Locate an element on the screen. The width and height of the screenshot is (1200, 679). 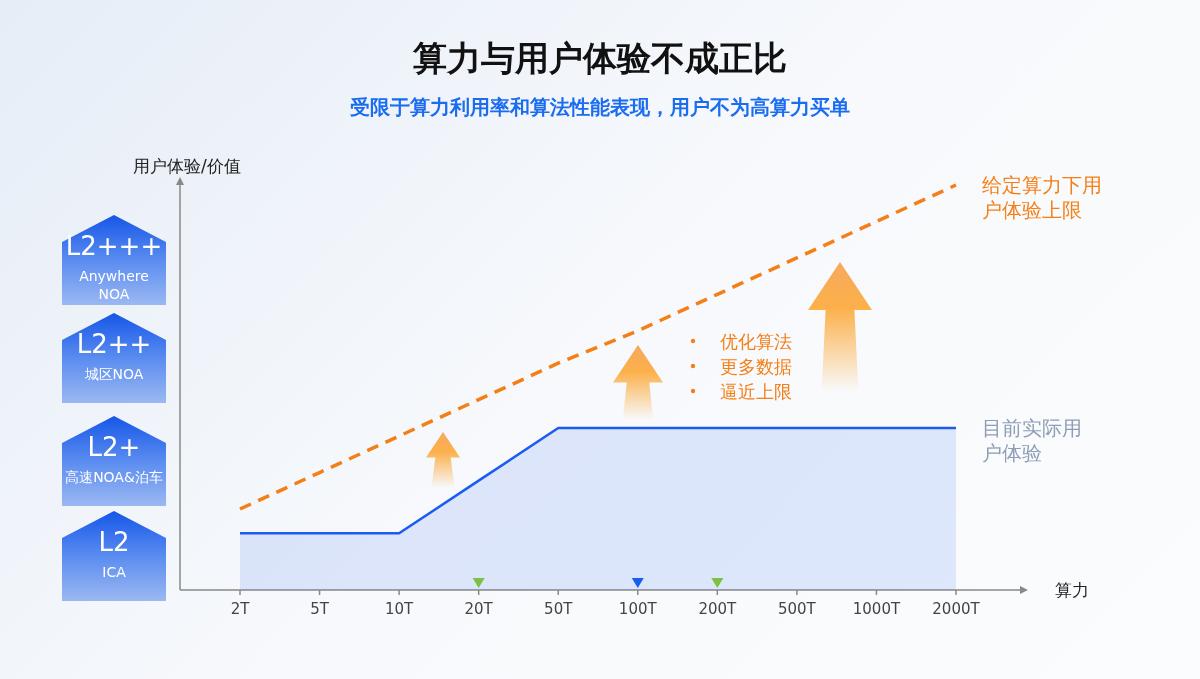
text: 城区NOA is located at coordinates (114, 374).